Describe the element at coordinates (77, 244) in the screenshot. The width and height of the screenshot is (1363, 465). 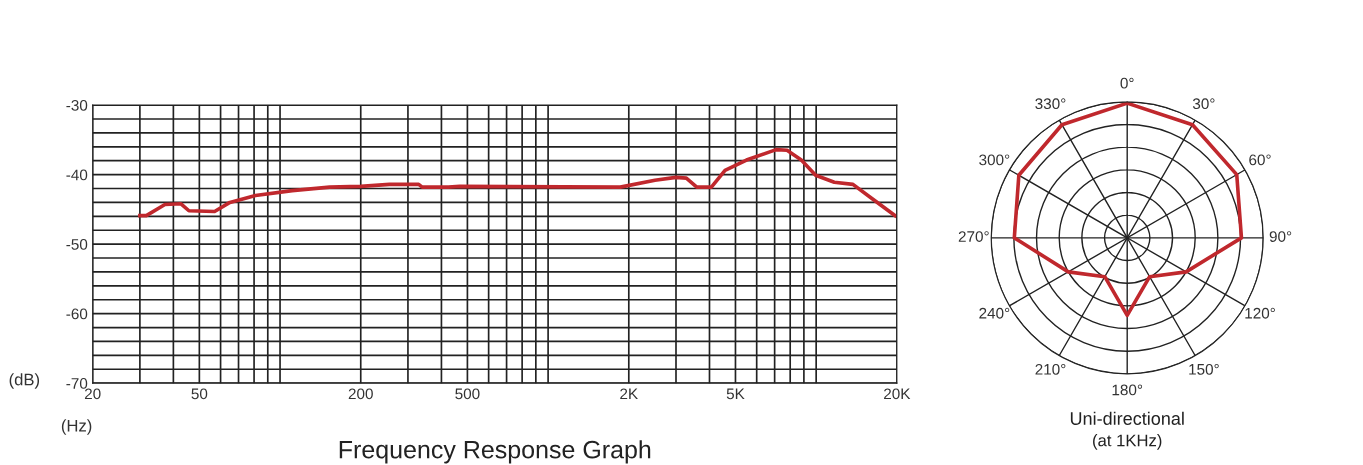
I see `y-tick-label: -50` at that location.